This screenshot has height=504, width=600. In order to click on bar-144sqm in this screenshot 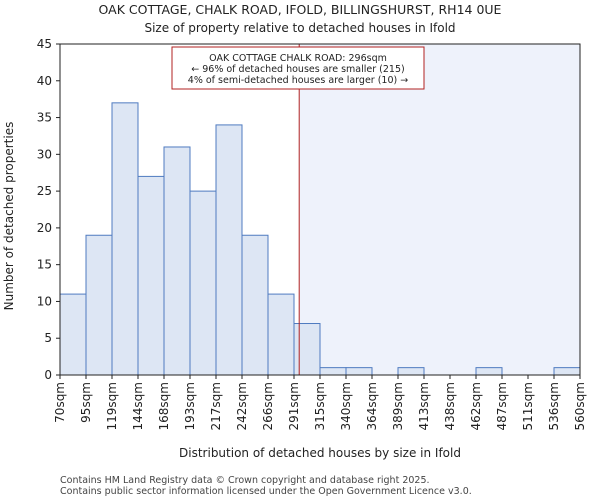, I will do `click(151, 275)`.